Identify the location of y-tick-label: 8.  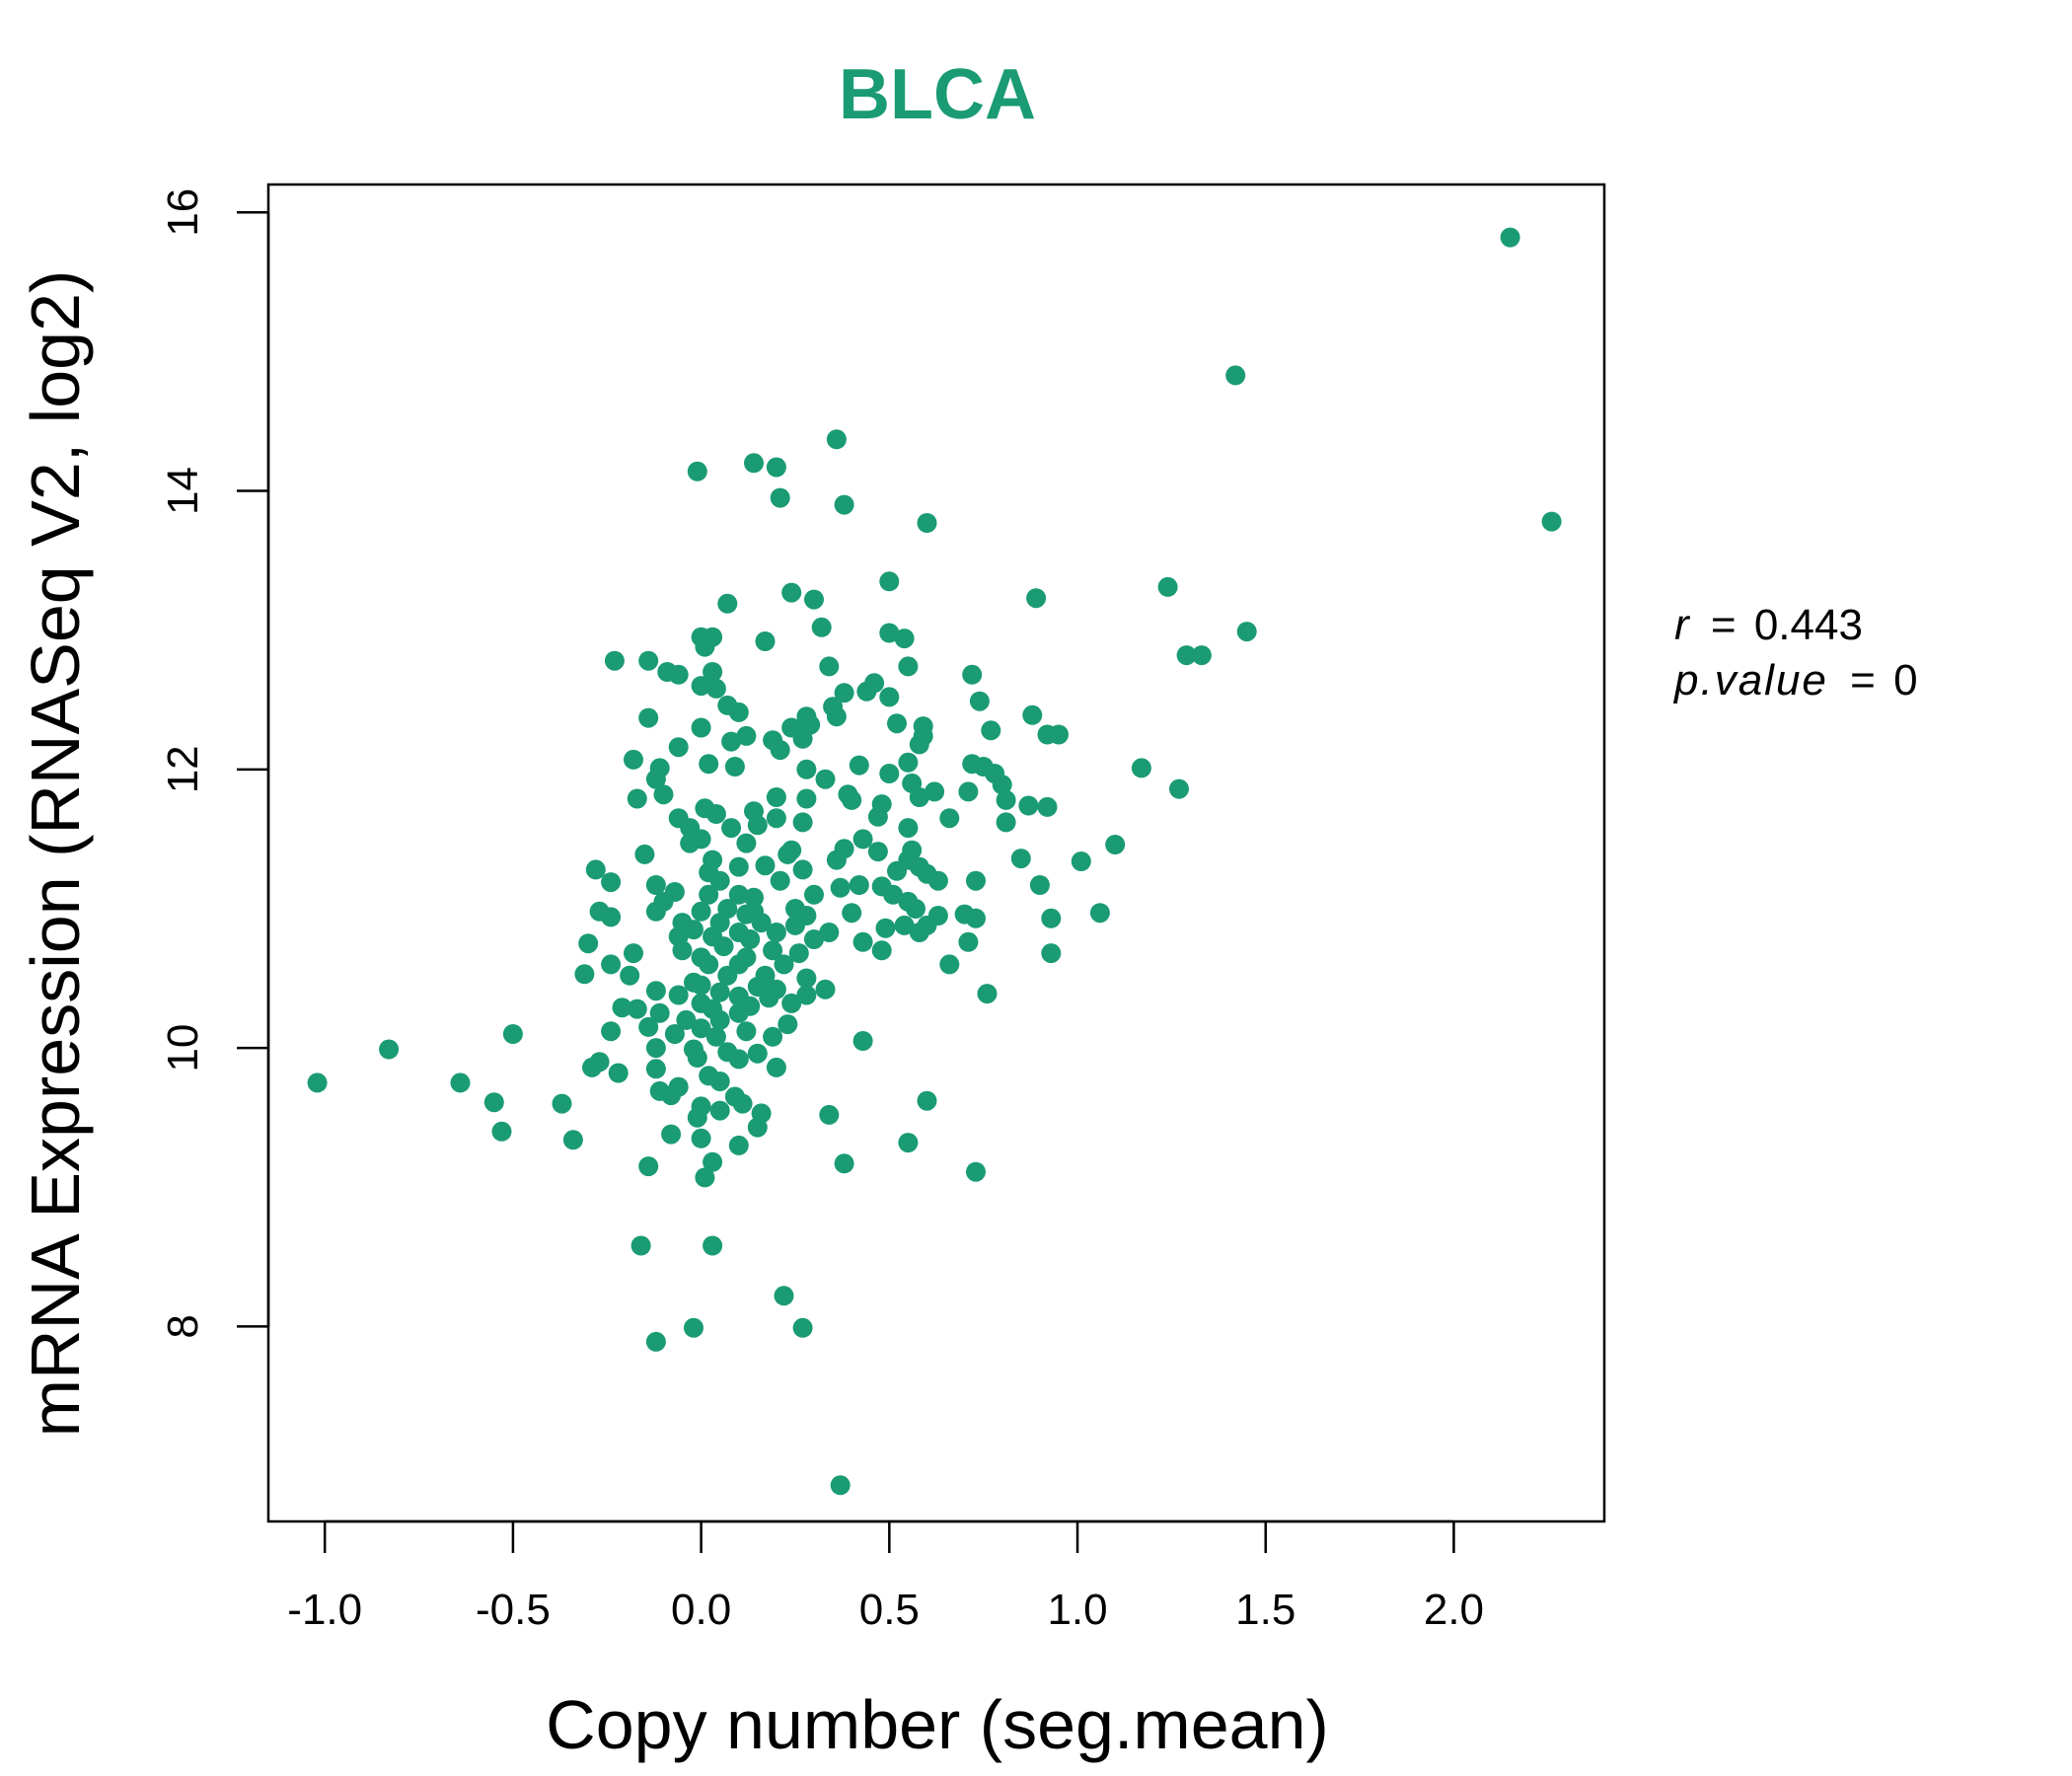
(183, 1326).